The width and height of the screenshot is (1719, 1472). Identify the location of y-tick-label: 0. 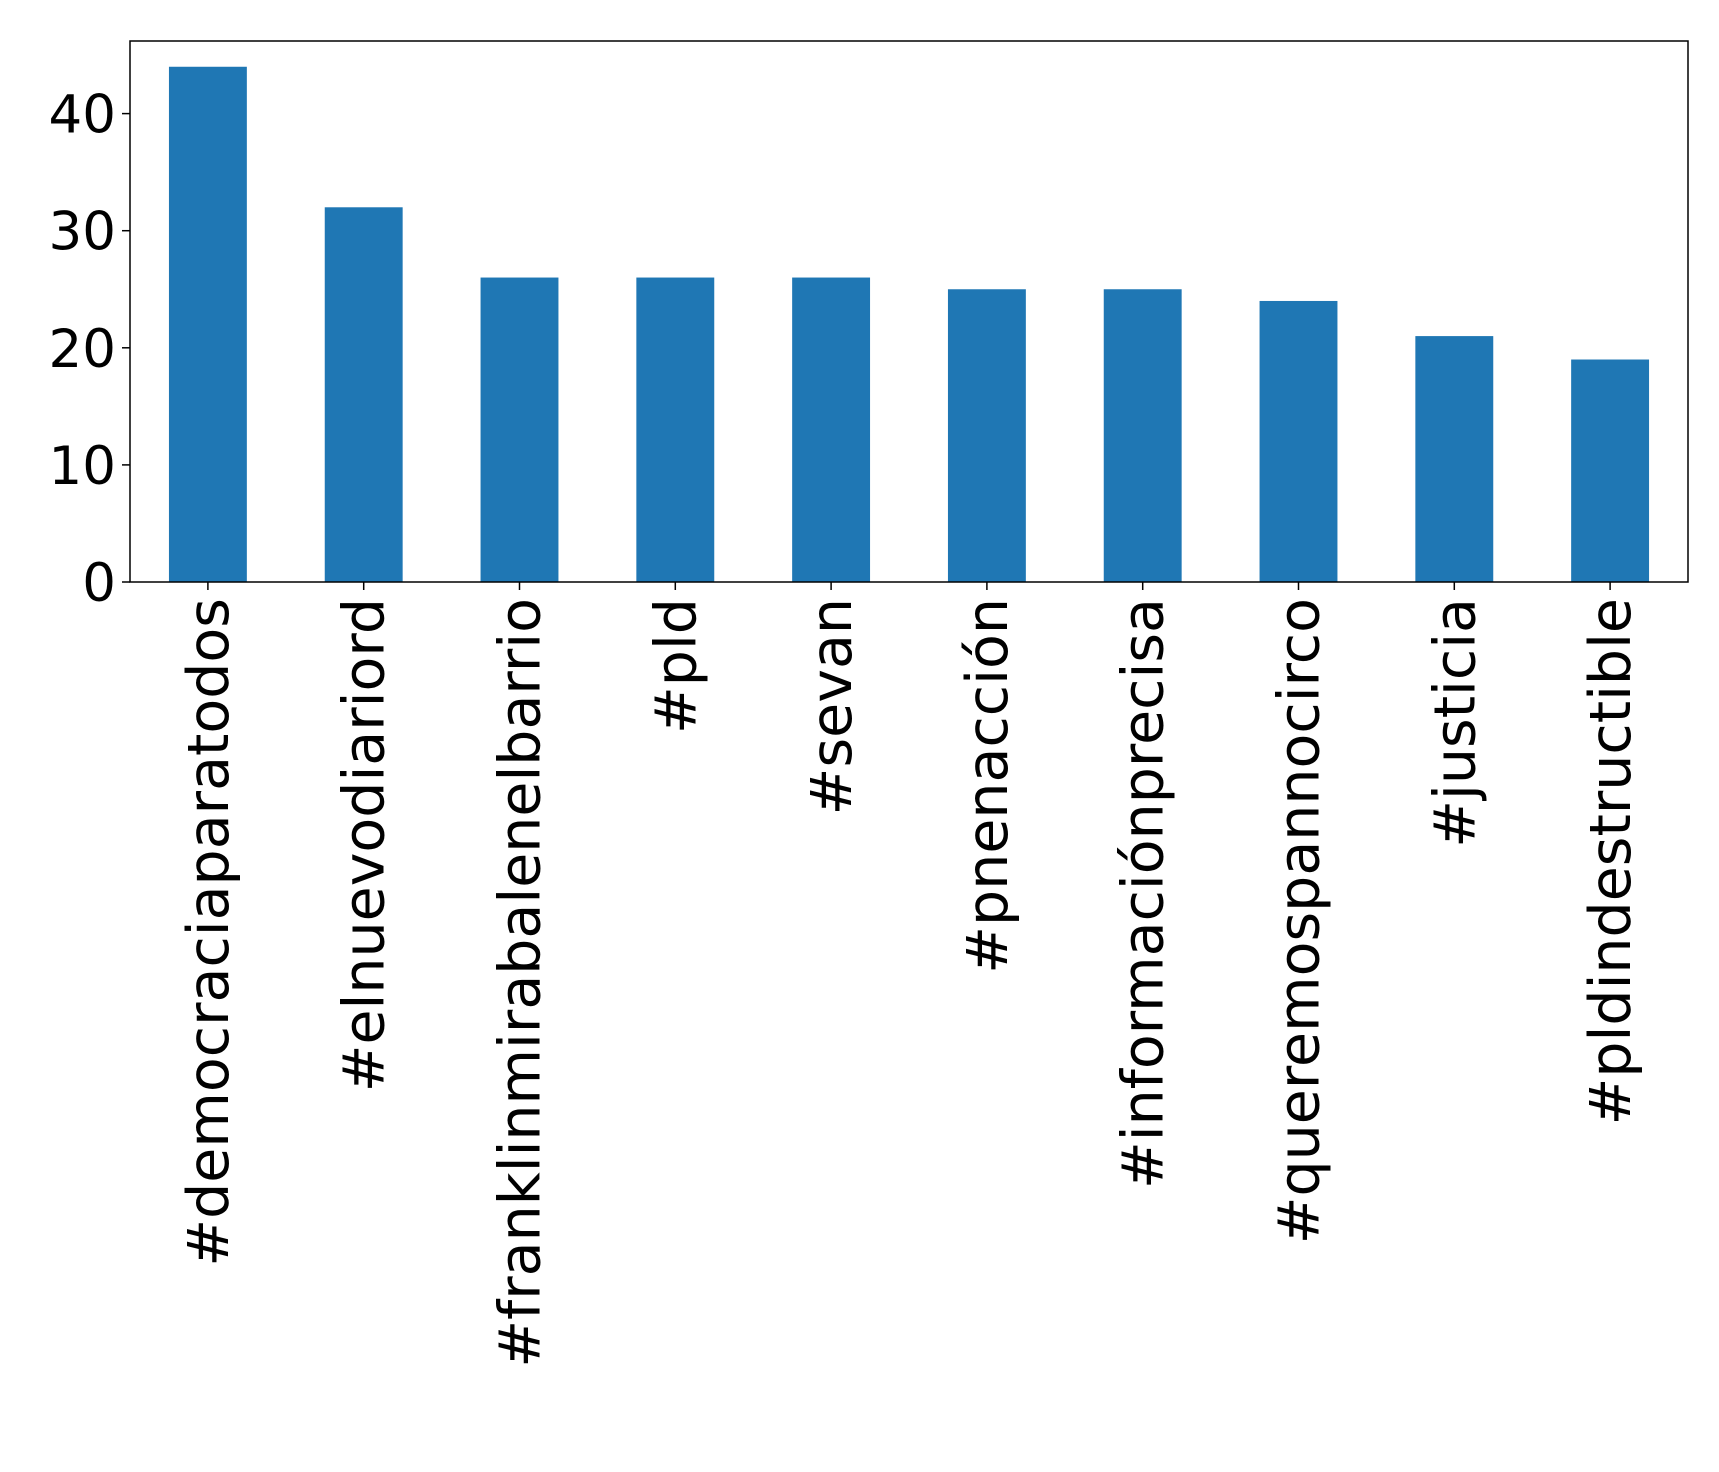
(99, 583).